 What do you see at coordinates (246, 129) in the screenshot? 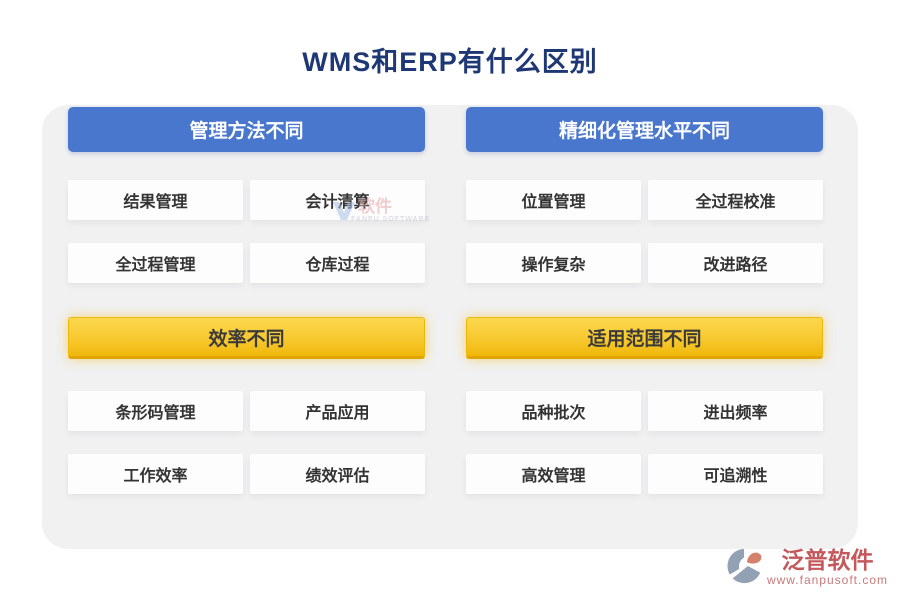
I see `section-header-management-method: 管理方法不同` at bounding box center [246, 129].